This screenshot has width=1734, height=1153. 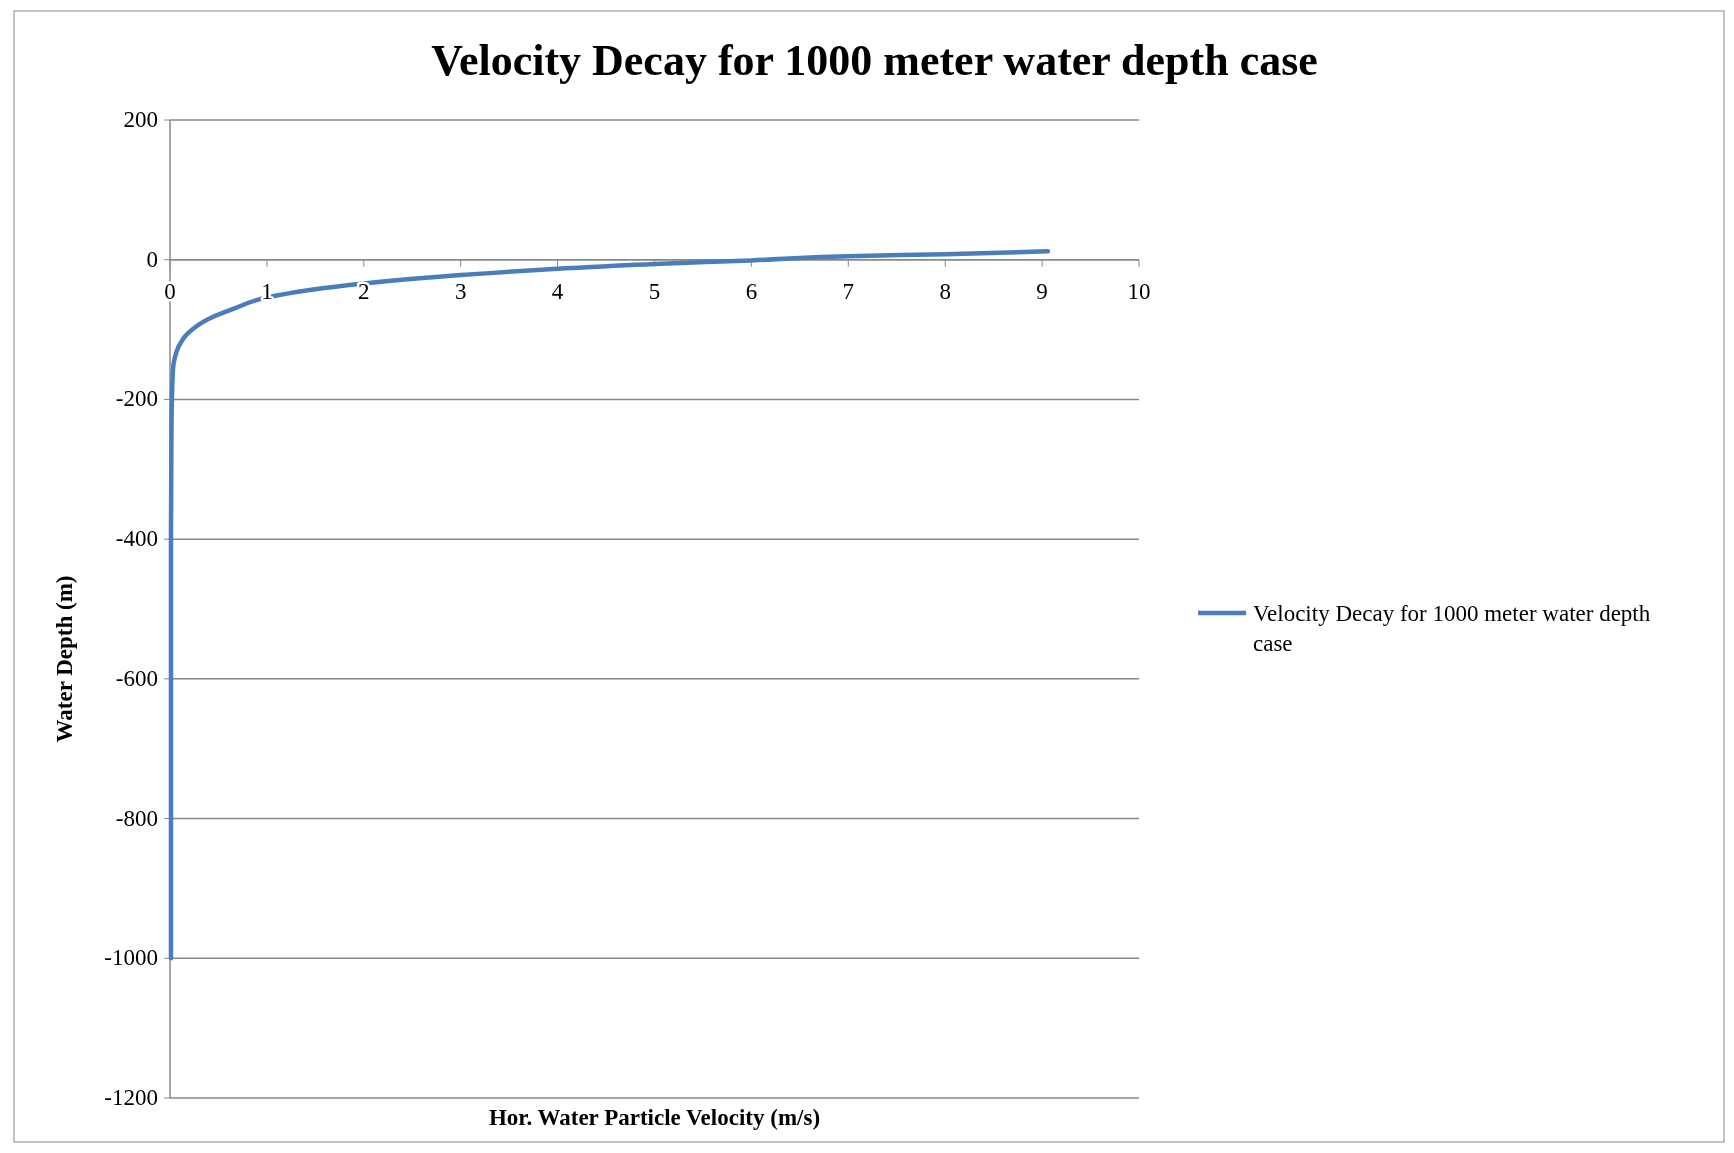 I want to click on y-tick-label: -600, so click(x=136, y=678).